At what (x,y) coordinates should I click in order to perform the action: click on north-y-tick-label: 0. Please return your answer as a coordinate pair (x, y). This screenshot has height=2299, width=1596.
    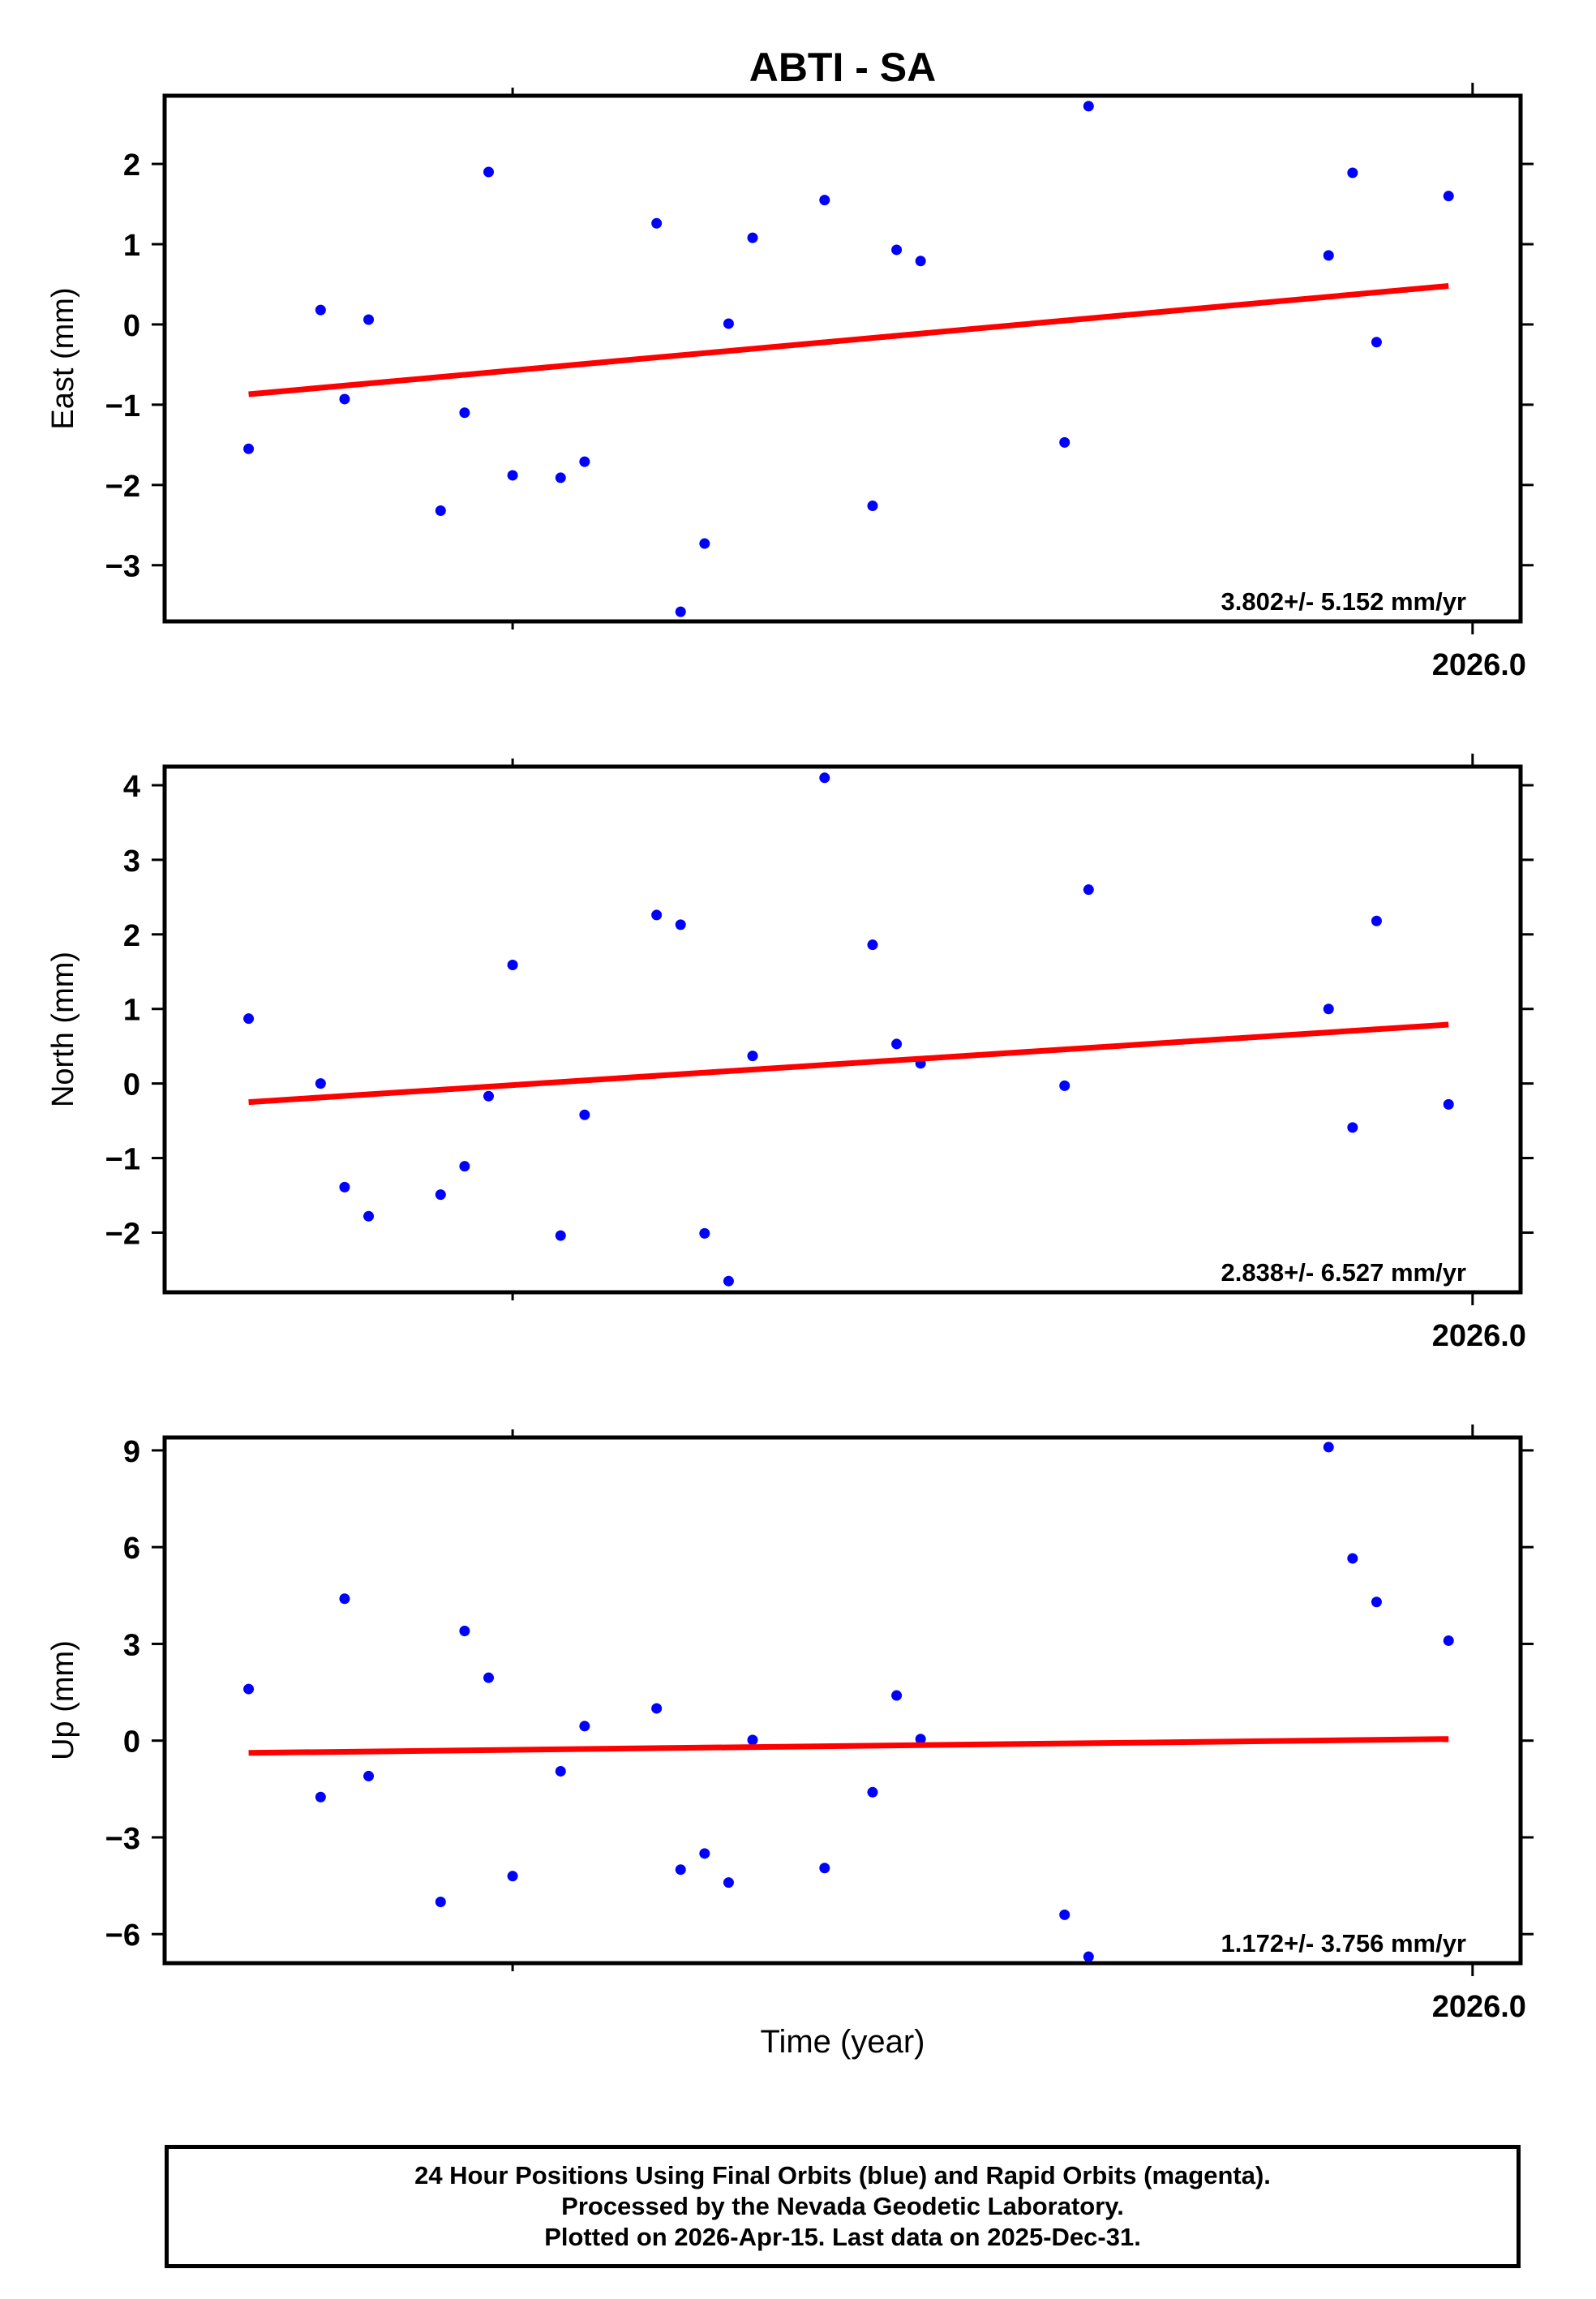
    Looking at the image, I should click on (131, 1085).